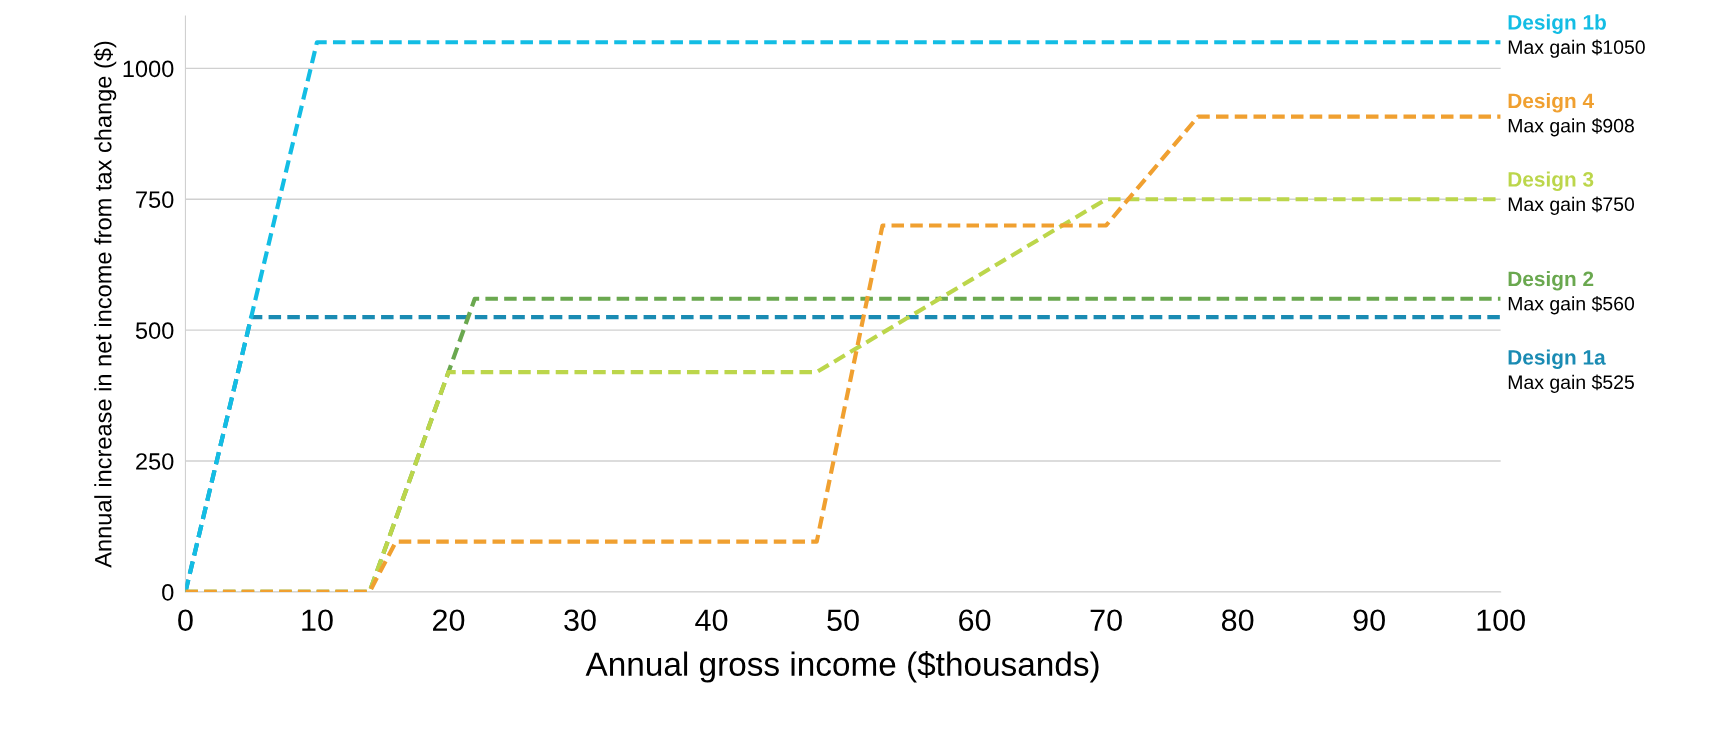  Describe the element at coordinates (185, 620) in the screenshot. I see `x-tick-label: 0` at that location.